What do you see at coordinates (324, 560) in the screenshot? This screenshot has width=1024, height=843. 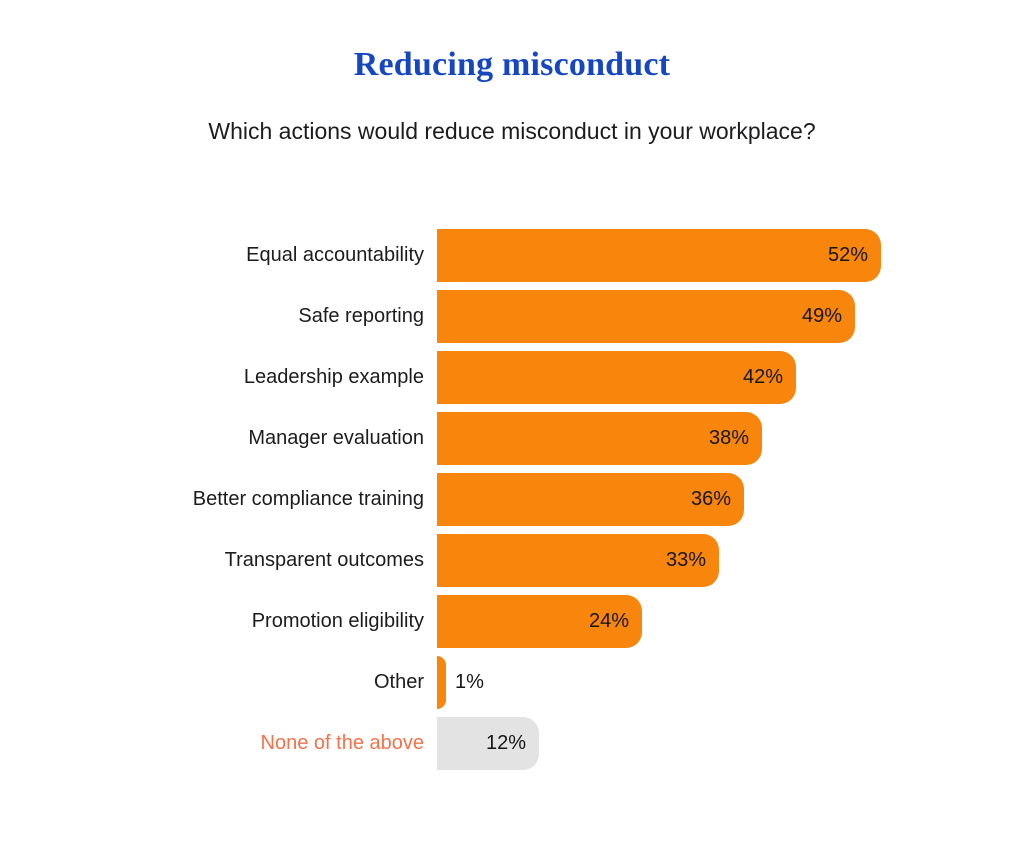 I see `category-label: Transparent outcomes` at bounding box center [324, 560].